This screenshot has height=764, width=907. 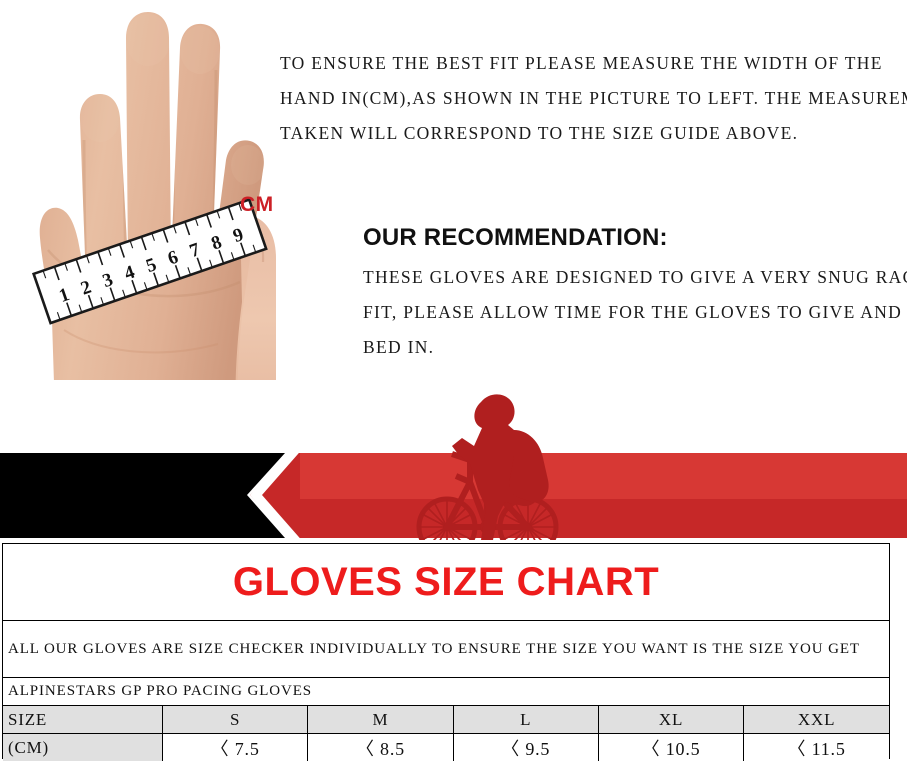 I want to click on table-cell-measure-m: 〈 8.5, so click(x=380, y=747).